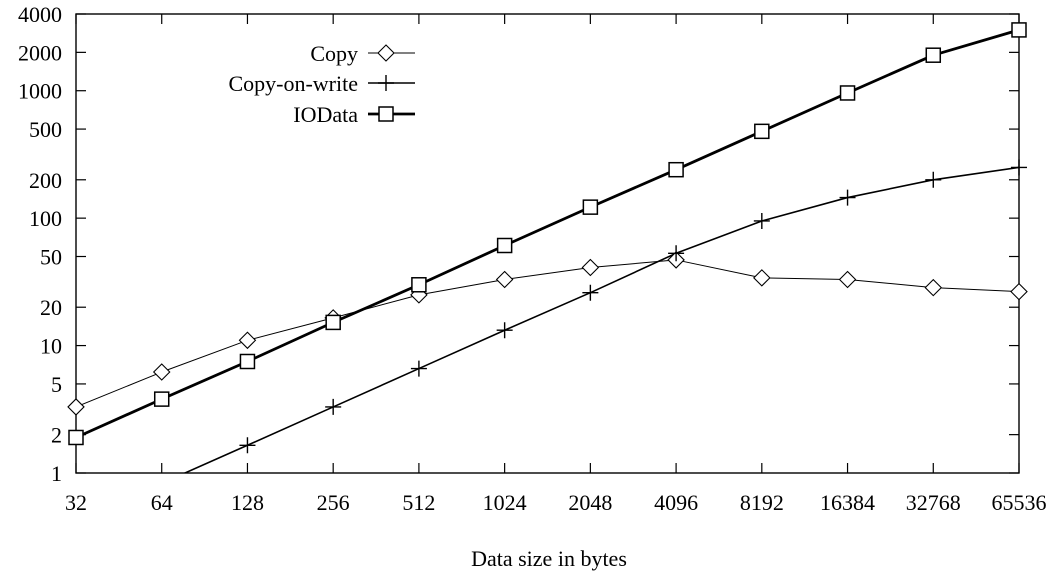  What do you see at coordinates (40, 91) in the screenshot?
I see `y-tick-label: 1000` at bounding box center [40, 91].